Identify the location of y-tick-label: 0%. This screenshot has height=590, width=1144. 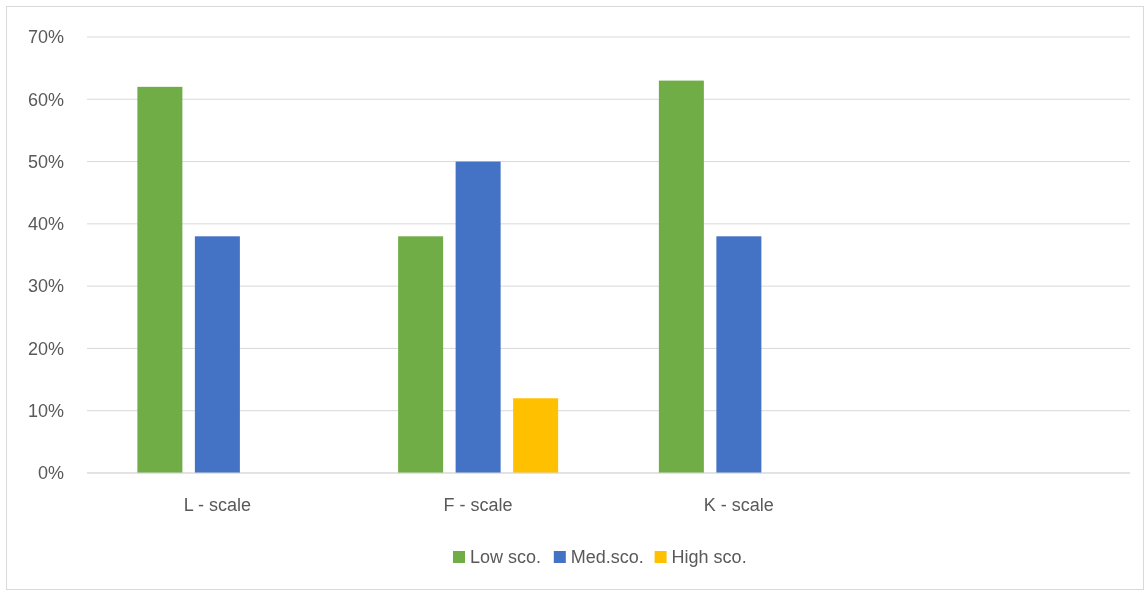
(50, 473).